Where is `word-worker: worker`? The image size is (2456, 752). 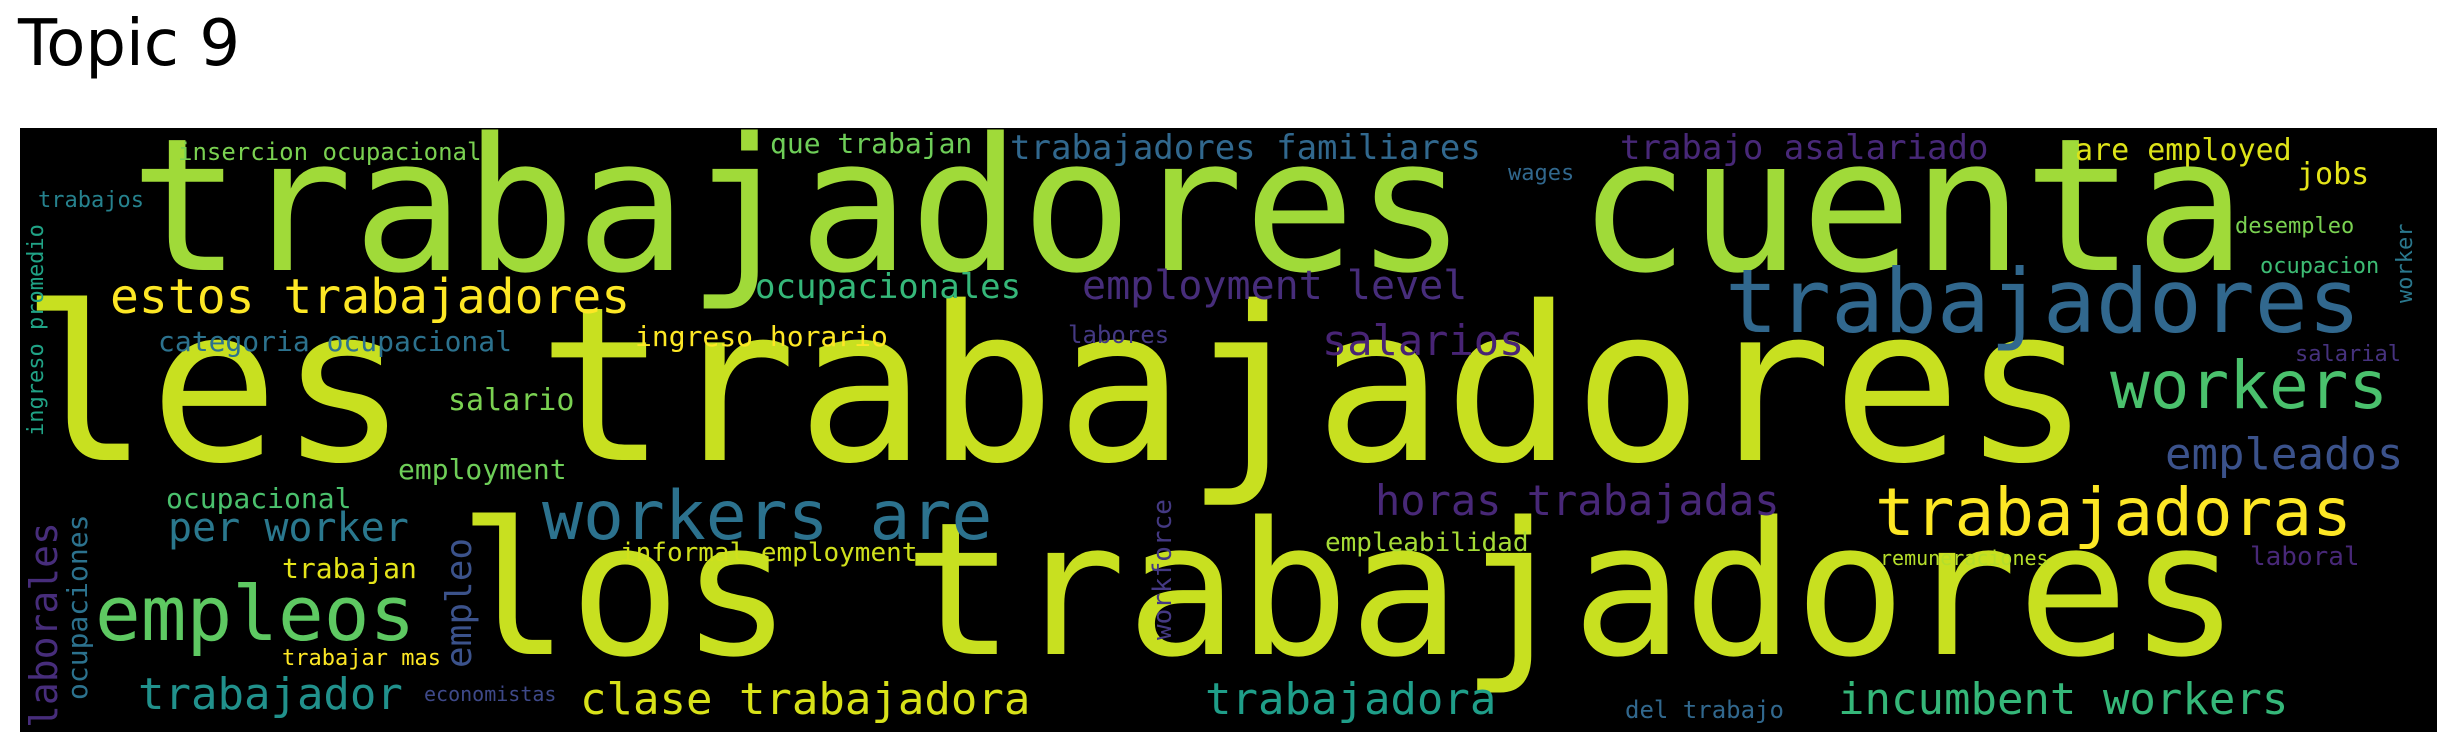
word-worker: worker is located at coordinates (2405, 263).